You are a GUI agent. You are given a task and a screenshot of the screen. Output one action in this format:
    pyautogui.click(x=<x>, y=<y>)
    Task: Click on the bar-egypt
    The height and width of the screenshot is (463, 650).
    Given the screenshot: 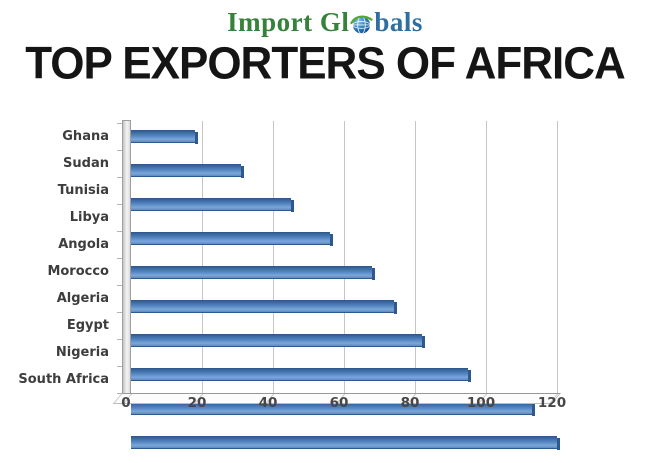 What is the action you would take?
    pyautogui.click(x=301, y=374)
    